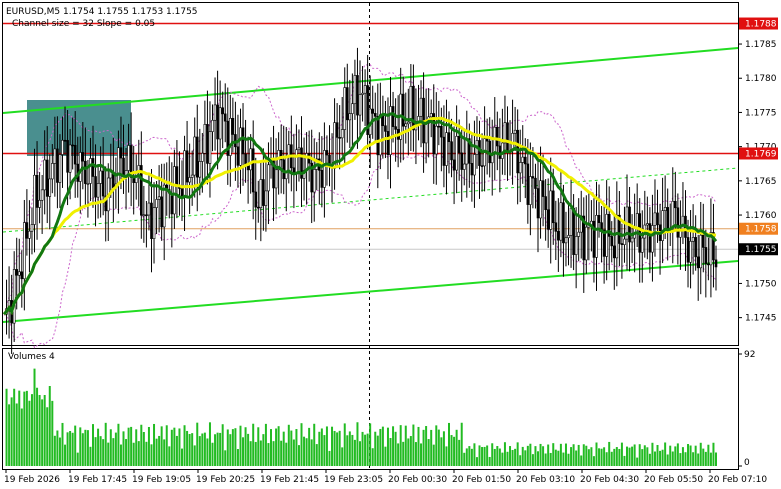  Describe the element at coordinates (31, 357) in the screenshot. I see `volume-title: Volumes 4` at that location.